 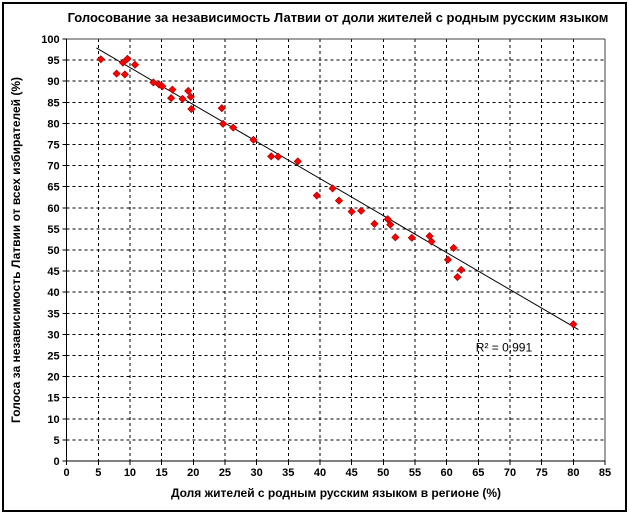 I want to click on x-axis-tick-label: 75, so click(x=542, y=473).